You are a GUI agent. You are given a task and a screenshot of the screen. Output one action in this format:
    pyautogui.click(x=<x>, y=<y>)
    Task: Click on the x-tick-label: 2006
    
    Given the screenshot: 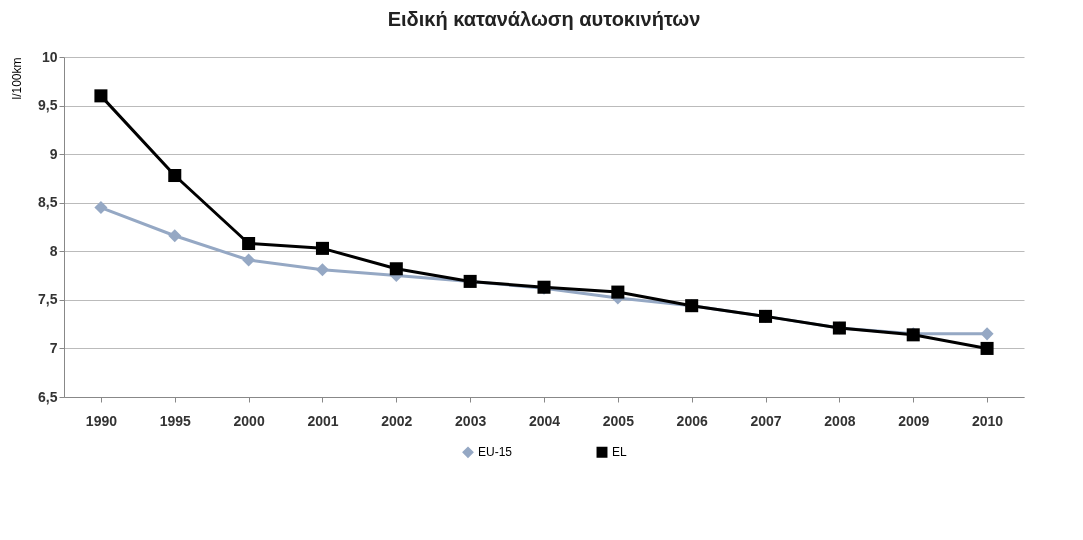 What is the action you would take?
    pyautogui.click(x=692, y=420)
    